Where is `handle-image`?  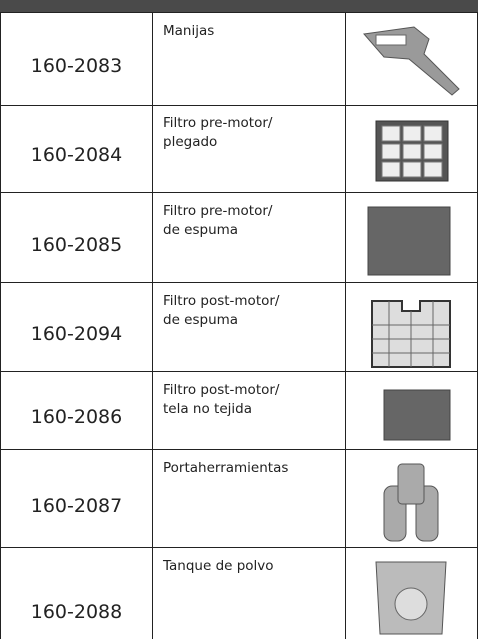 handle-image is located at coordinates (411, 61).